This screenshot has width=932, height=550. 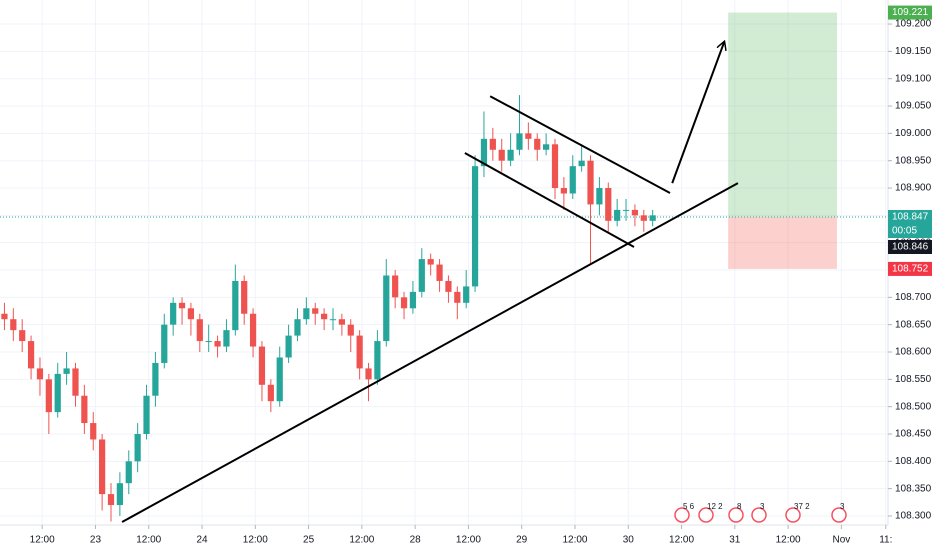 I want to click on y-tick-label: 108.600, so click(x=913, y=352).